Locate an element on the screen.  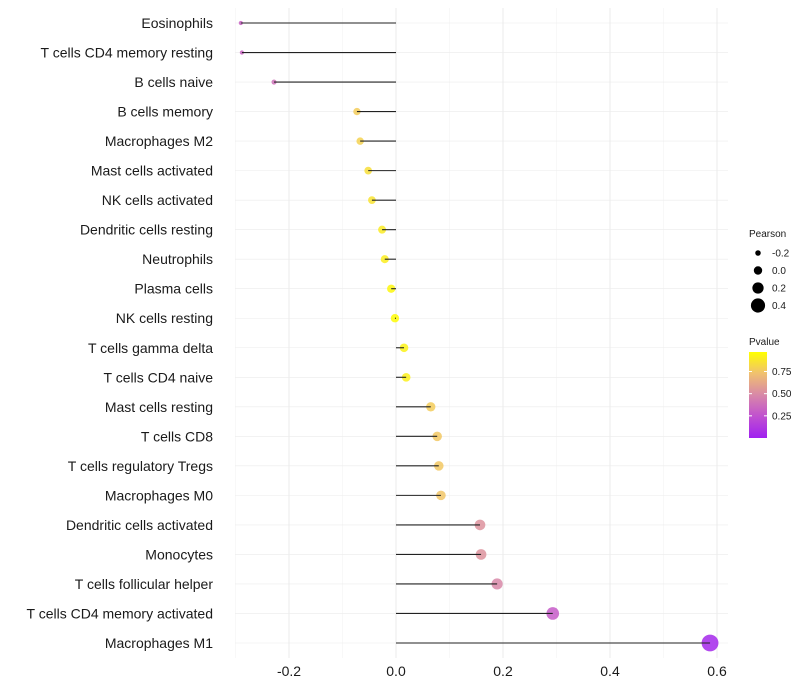
category-label: Dendritic cells resting is located at coordinates (146, 230).